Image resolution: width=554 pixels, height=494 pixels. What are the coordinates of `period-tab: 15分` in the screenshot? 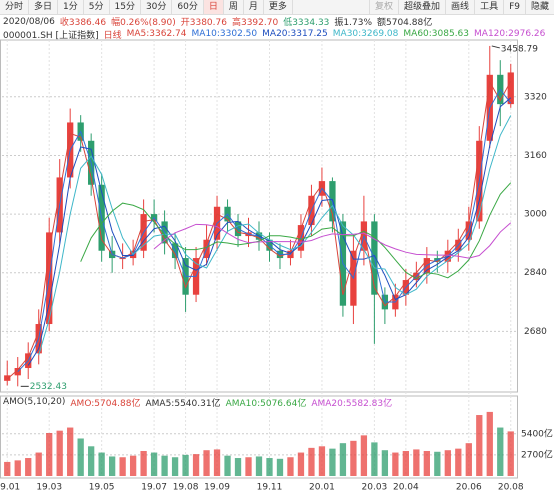 It's located at (125, 7).